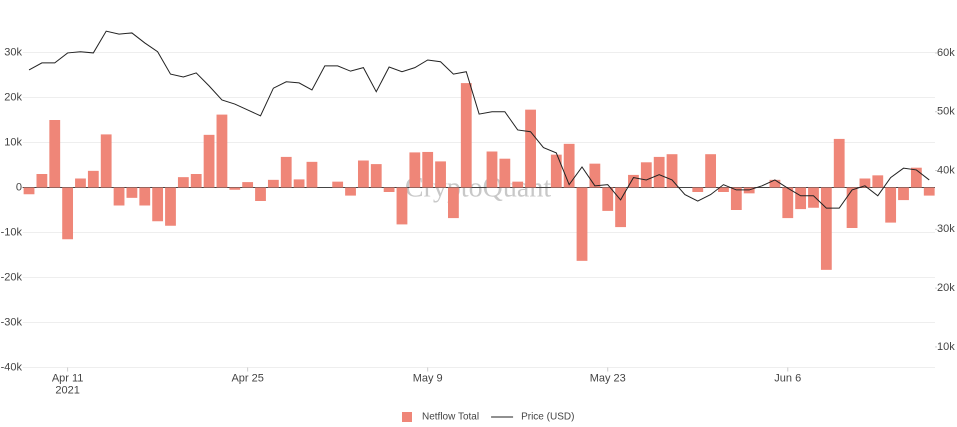 This screenshot has height=427, width=957. What do you see at coordinates (67, 390) in the screenshot?
I see `x-year-label: 2021` at bounding box center [67, 390].